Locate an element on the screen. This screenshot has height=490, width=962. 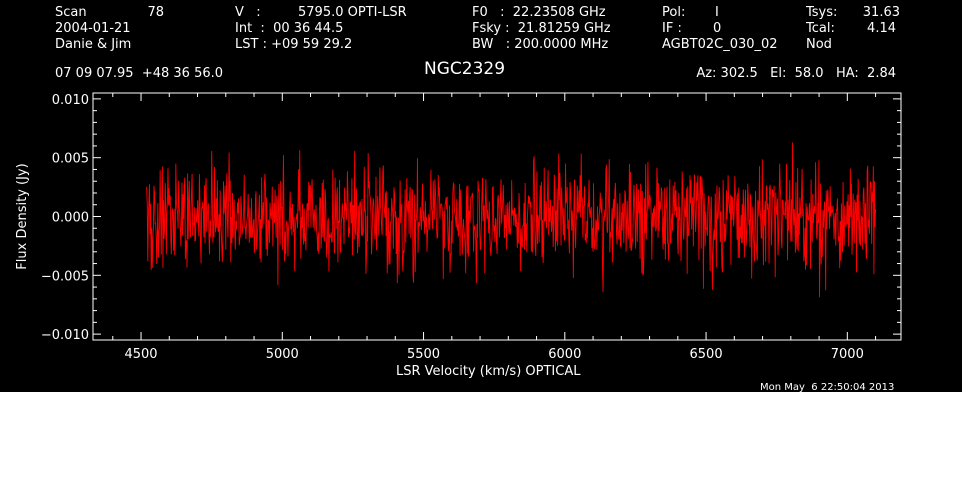
x-tick-label: 4500 is located at coordinates (140, 354).